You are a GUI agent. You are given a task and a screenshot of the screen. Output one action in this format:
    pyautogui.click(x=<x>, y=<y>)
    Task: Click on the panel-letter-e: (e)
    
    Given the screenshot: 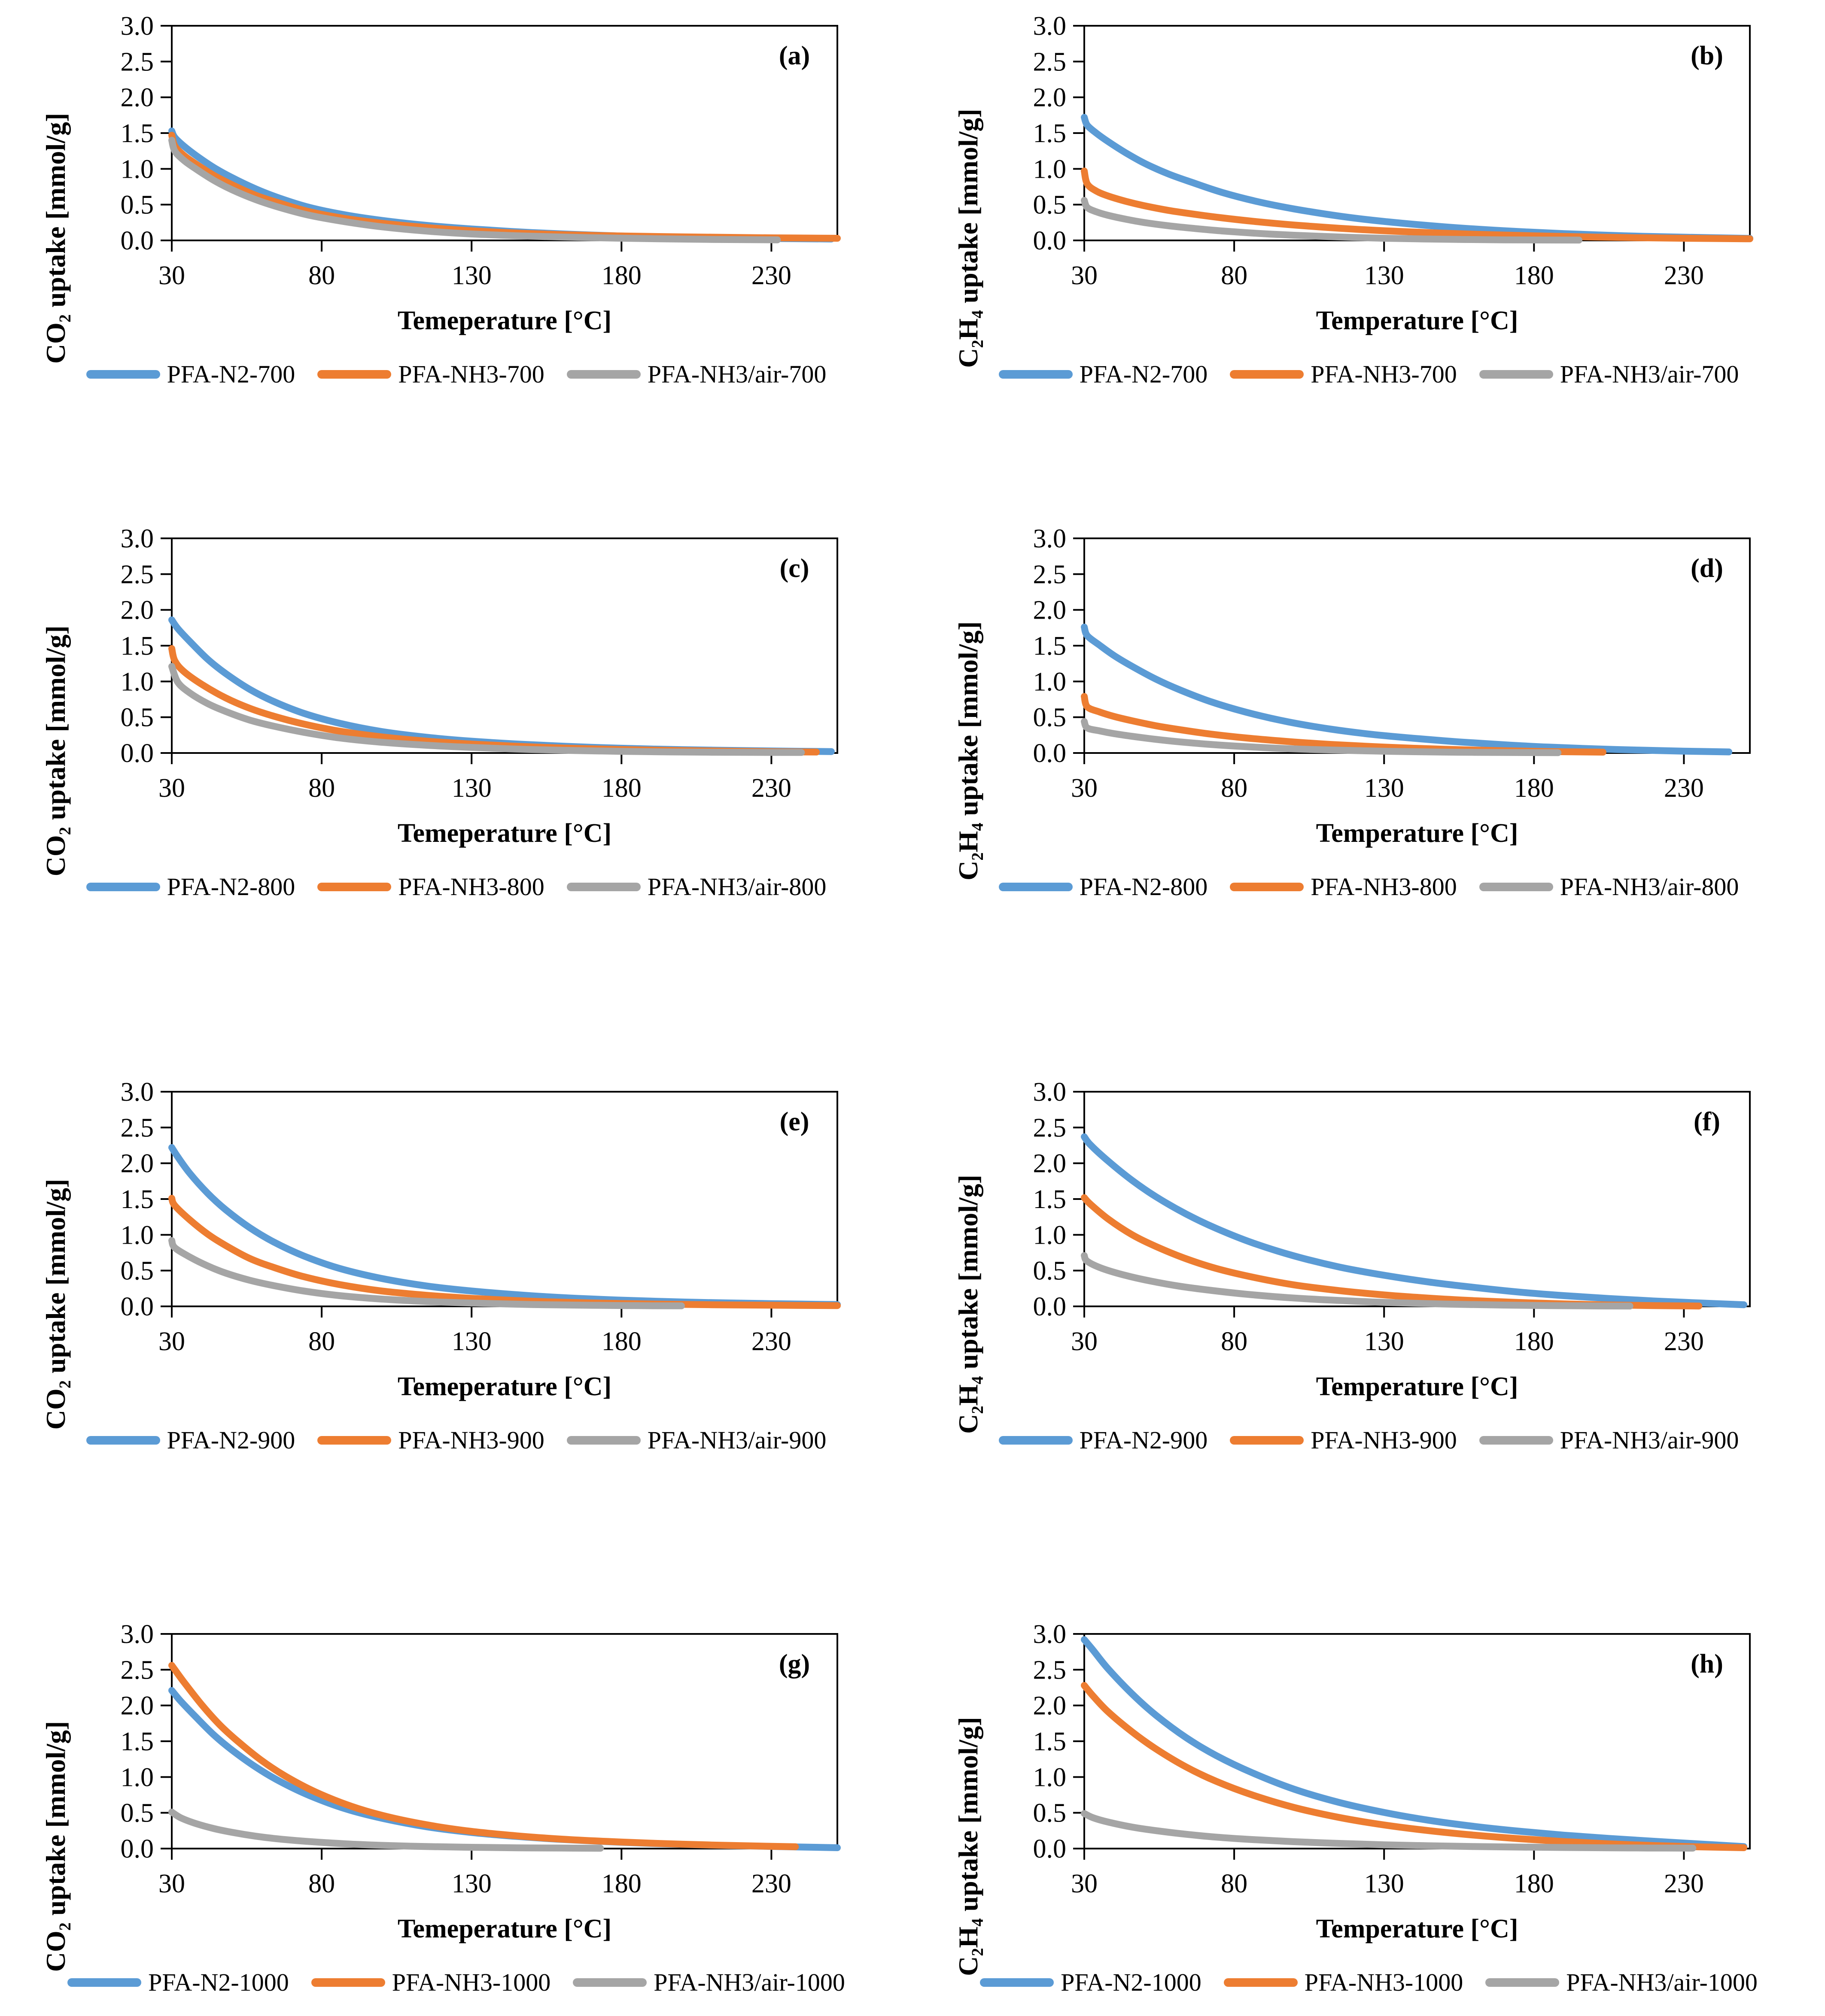 What is the action you would take?
    pyautogui.click(x=794, y=1122)
    